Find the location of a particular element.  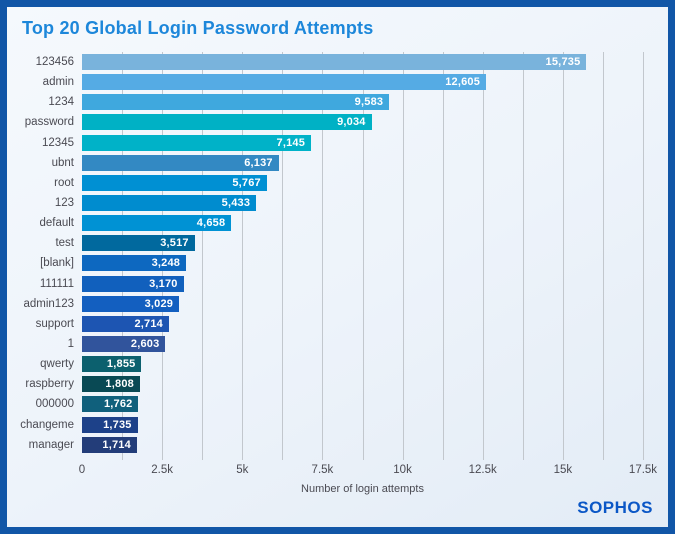

bar-track: 1,735 is located at coordinates (362, 424).